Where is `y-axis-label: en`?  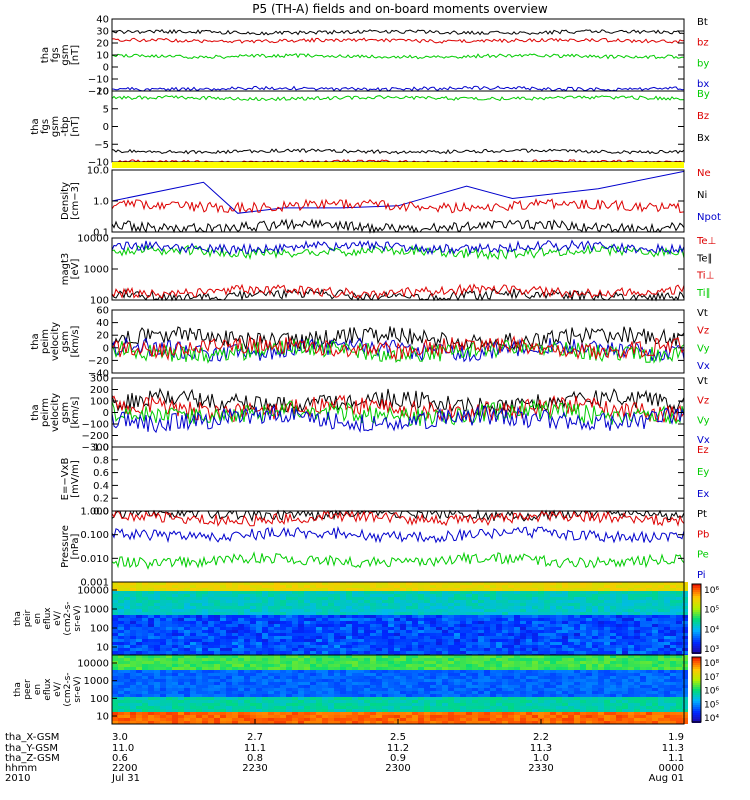
y-axis-label: en is located at coordinates (38, 689).